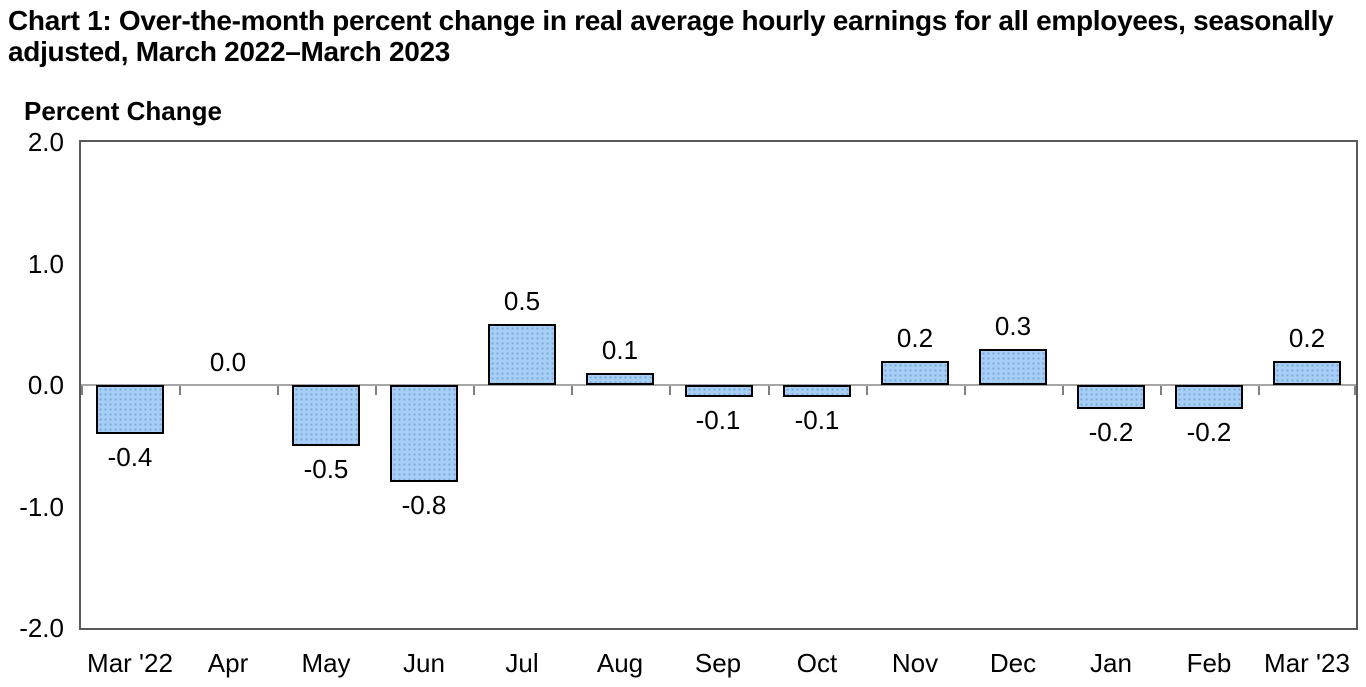 This screenshot has width=1366, height=687. I want to click on value-label: 0.5, so click(522, 301).